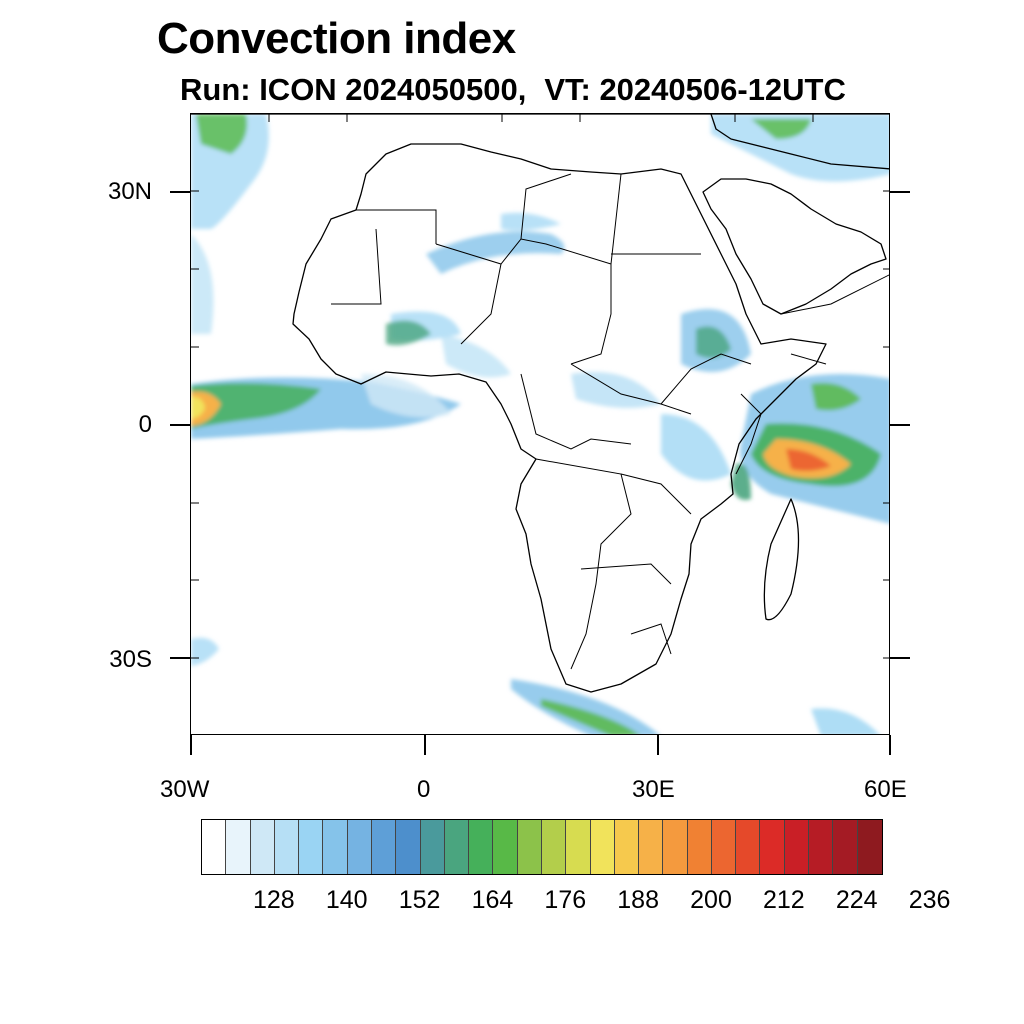 Image resolution: width=1024 pixels, height=1024 pixels. What do you see at coordinates (711, 900) in the screenshot?
I see `colorbar-tick-label: 200` at bounding box center [711, 900].